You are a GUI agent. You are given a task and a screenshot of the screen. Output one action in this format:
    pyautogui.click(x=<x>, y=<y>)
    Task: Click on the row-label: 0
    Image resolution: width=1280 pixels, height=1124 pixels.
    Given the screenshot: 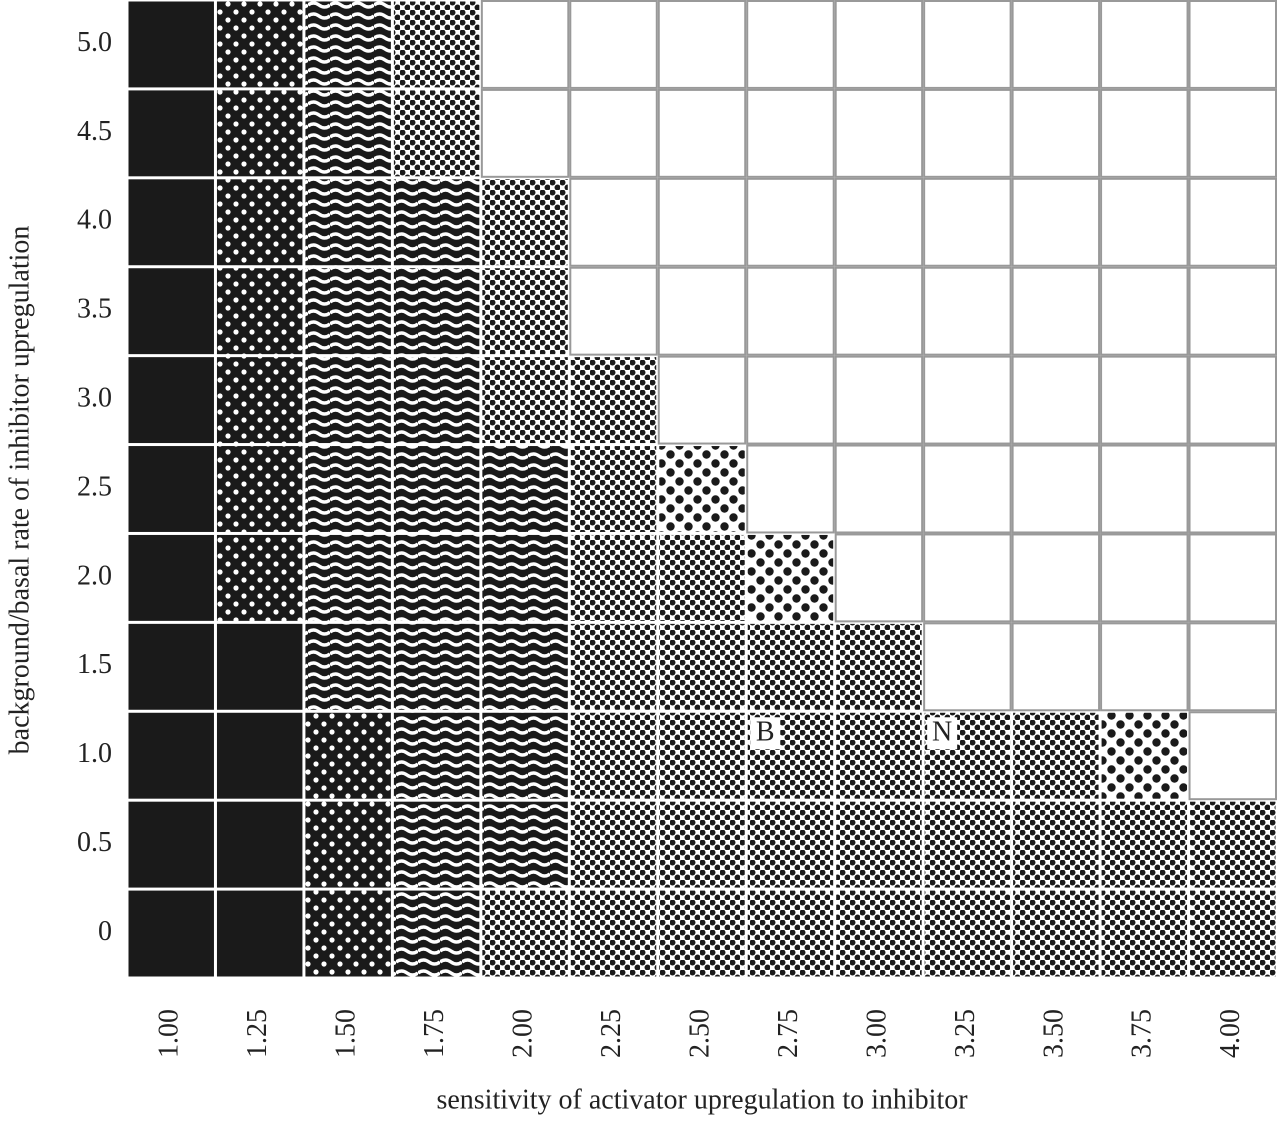 What is the action you would take?
    pyautogui.click(x=105, y=931)
    